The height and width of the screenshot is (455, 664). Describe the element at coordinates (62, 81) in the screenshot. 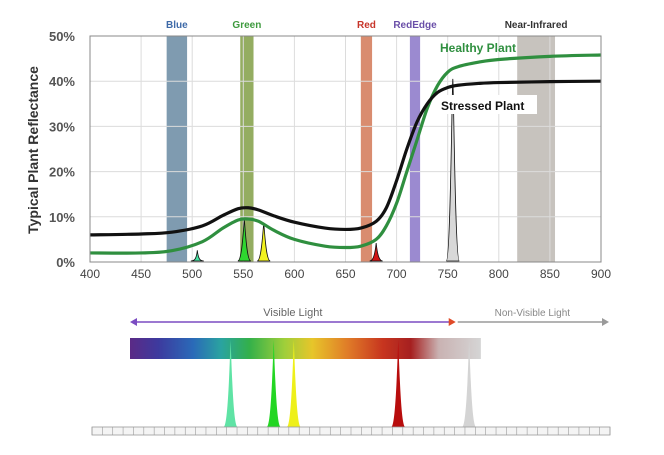

I see `y-tick-label: 40%` at that location.